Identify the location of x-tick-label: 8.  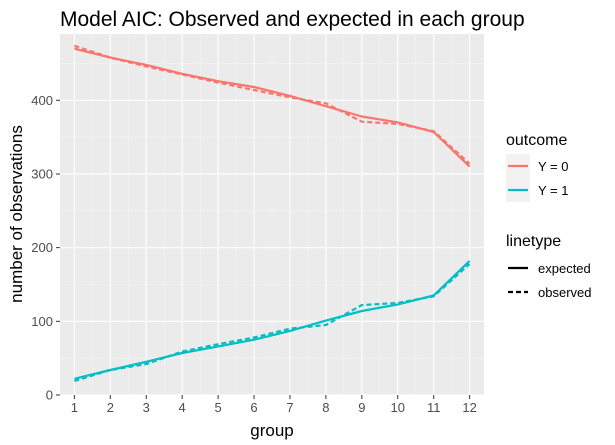
(325, 407).